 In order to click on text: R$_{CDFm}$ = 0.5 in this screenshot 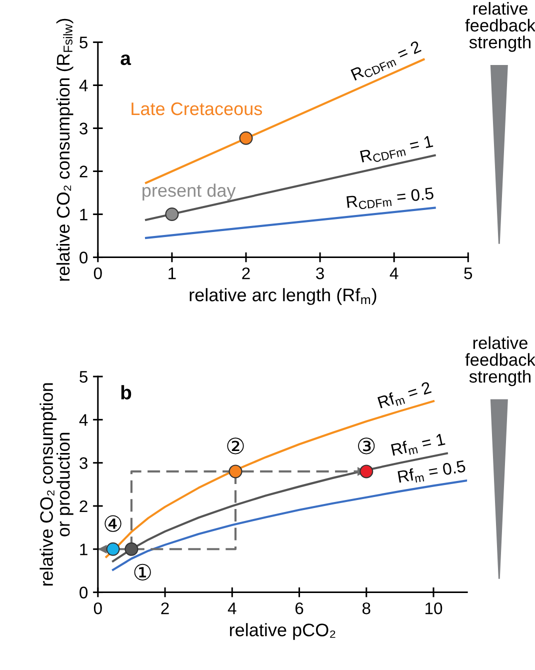, I will do `click(390, 199)`.